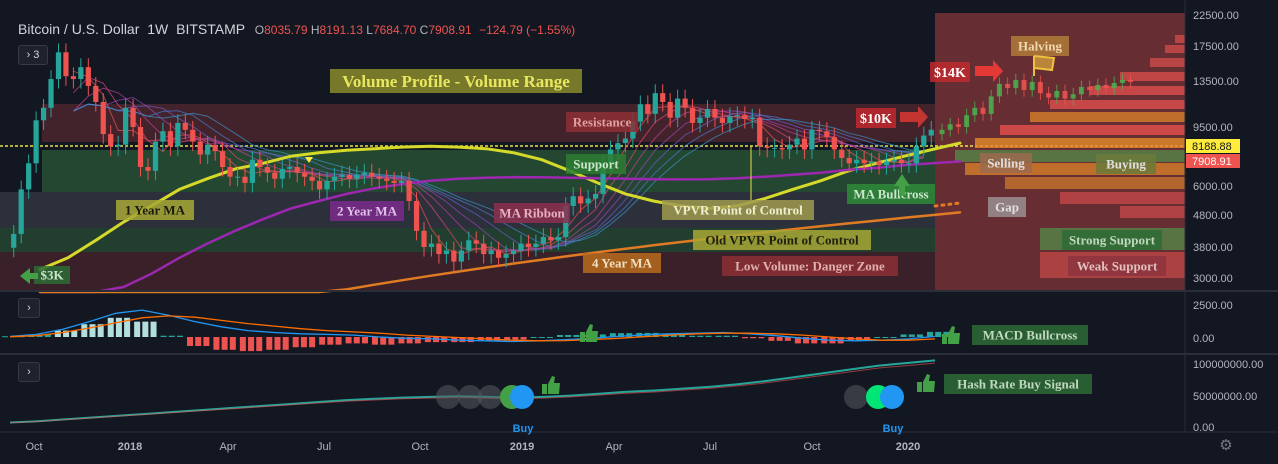 This screenshot has height=464, width=1278. What do you see at coordinates (470, 397) in the screenshot?
I see `buy-signal-dot` at bounding box center [470, 397].